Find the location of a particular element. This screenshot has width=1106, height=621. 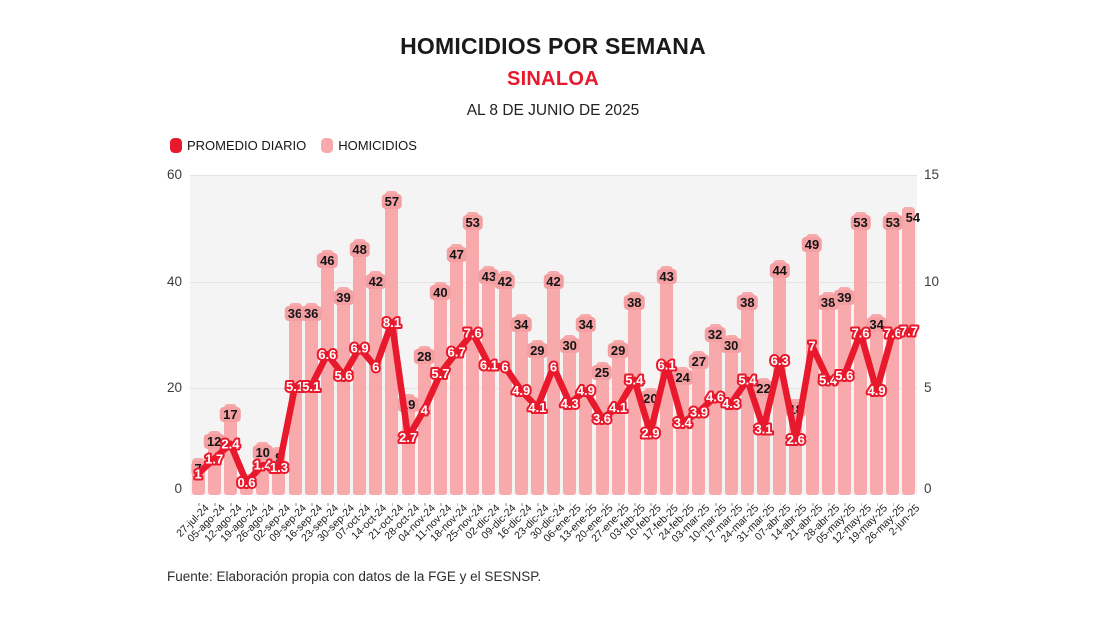

promedio-diario-point-label: 2.7 is located at coordinates (408, 437).